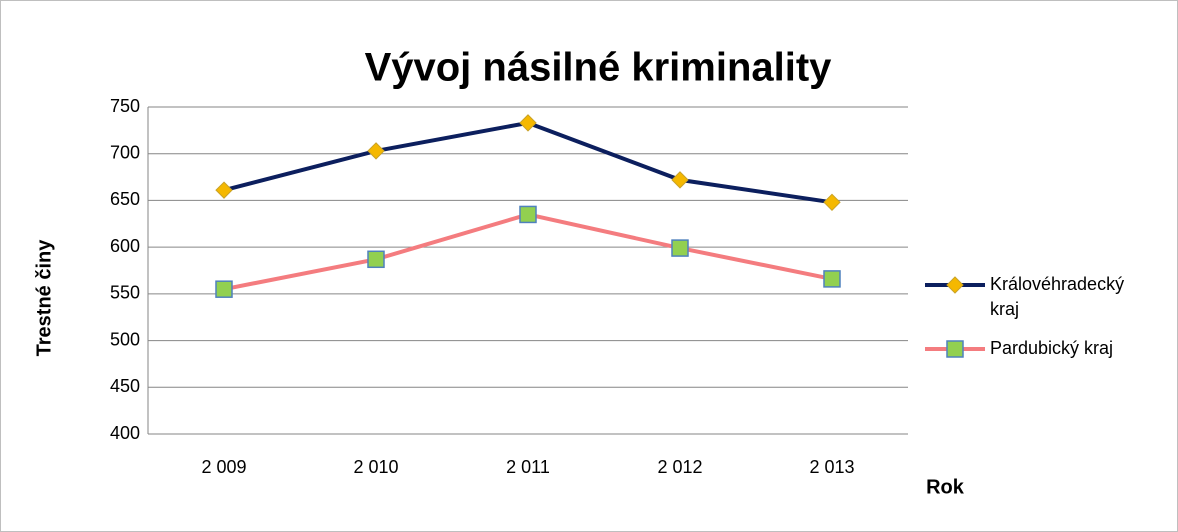 This screenshot has width=1178, height=532. I want to click on y-tick-label: 600, so click(125, 246).